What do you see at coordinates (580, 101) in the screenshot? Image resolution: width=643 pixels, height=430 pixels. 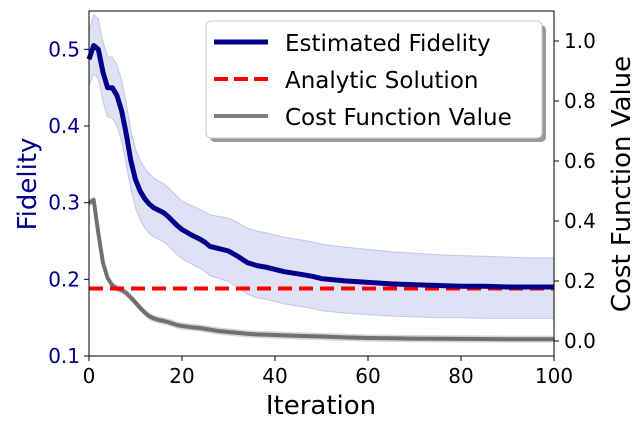 I see `right-y-tick-label: 0.8` at bounding box center [580, 101].